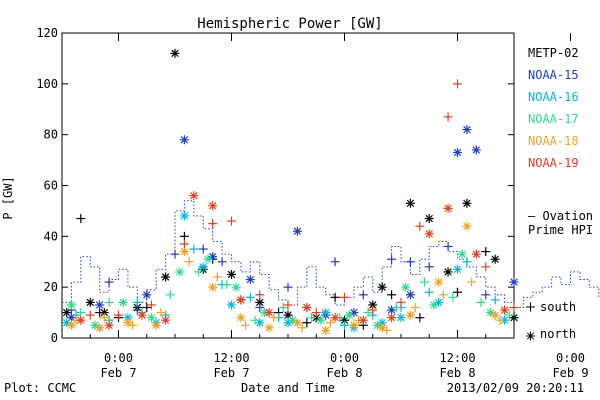 The image size is (600, 400). Describe the element at coordinates (553, 53) in the screenshot. I see `legend-series-label: METP-02` at that location.